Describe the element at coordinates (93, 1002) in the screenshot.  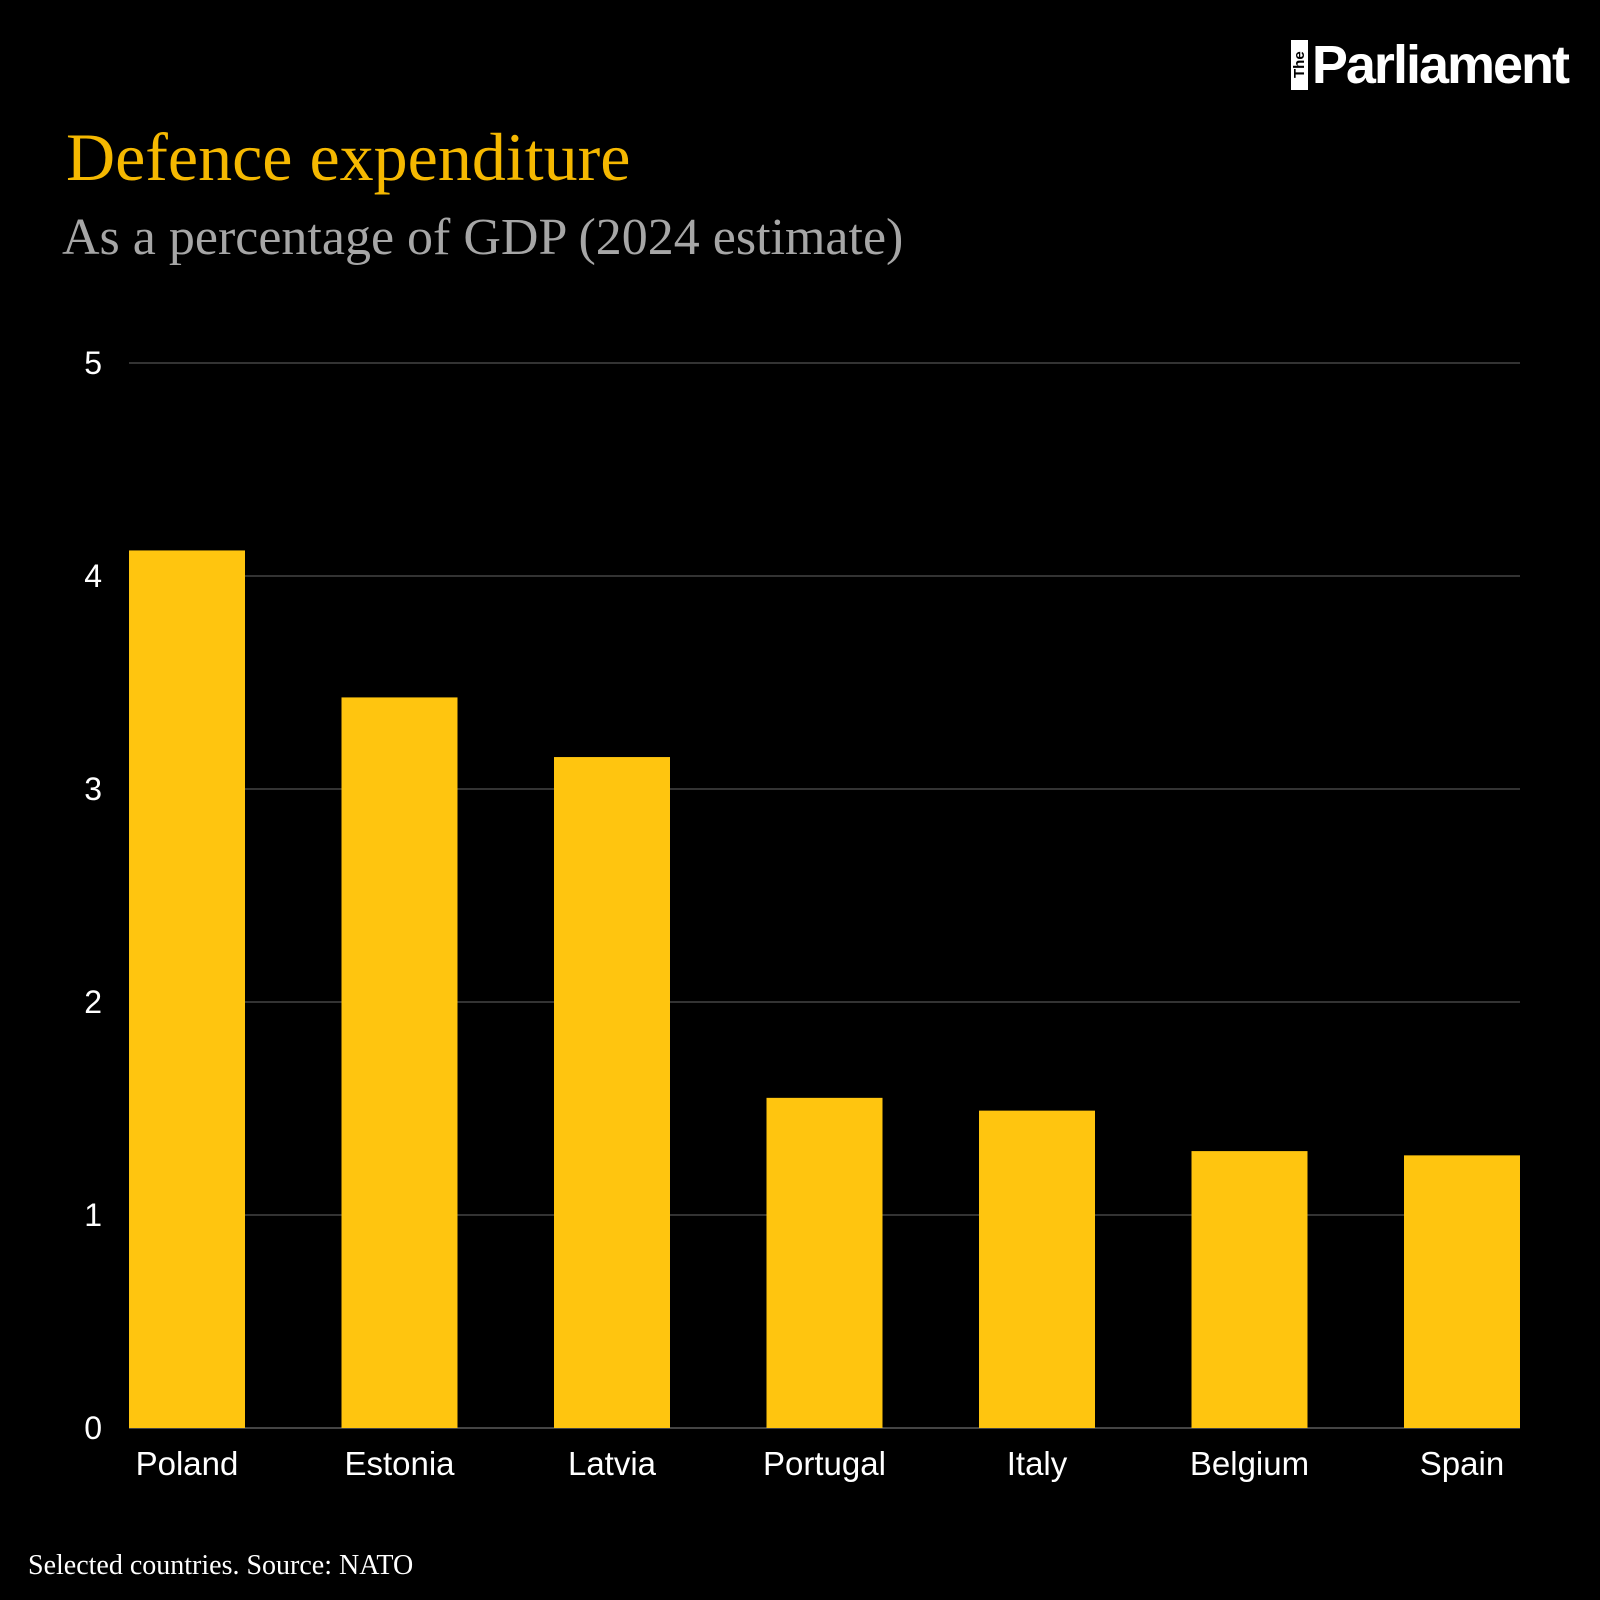
I see `y-tick-label: 2` at that location.